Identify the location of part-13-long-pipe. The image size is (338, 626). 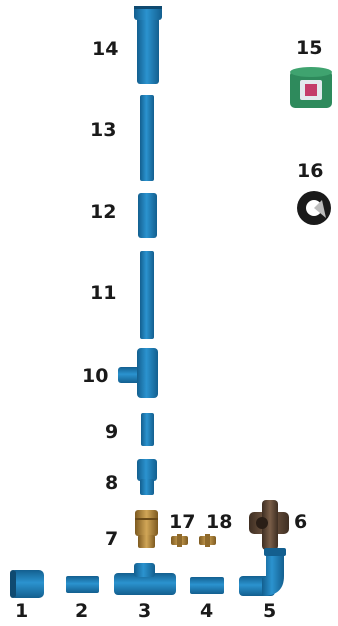
(147, 138).